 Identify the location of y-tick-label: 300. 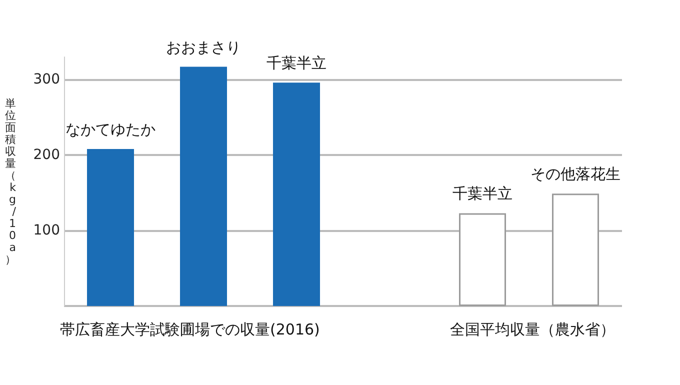
(46, 80).